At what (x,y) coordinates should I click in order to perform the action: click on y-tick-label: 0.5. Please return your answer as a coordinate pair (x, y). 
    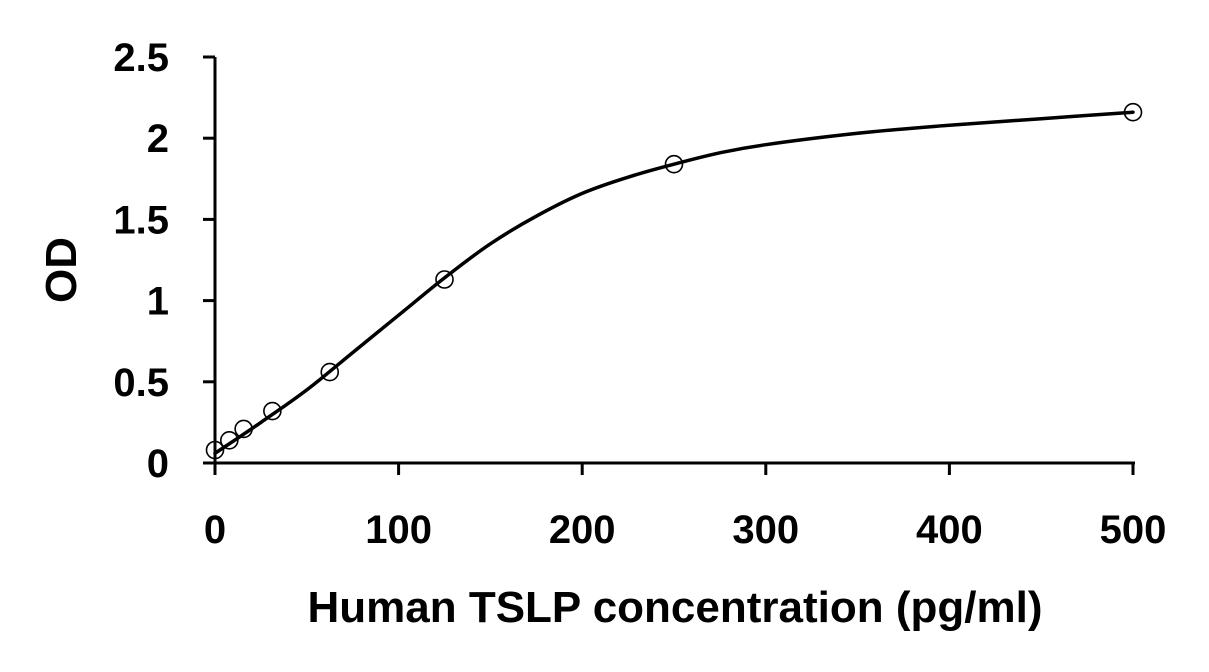
    Looking at the image, I should click on (141, 383).